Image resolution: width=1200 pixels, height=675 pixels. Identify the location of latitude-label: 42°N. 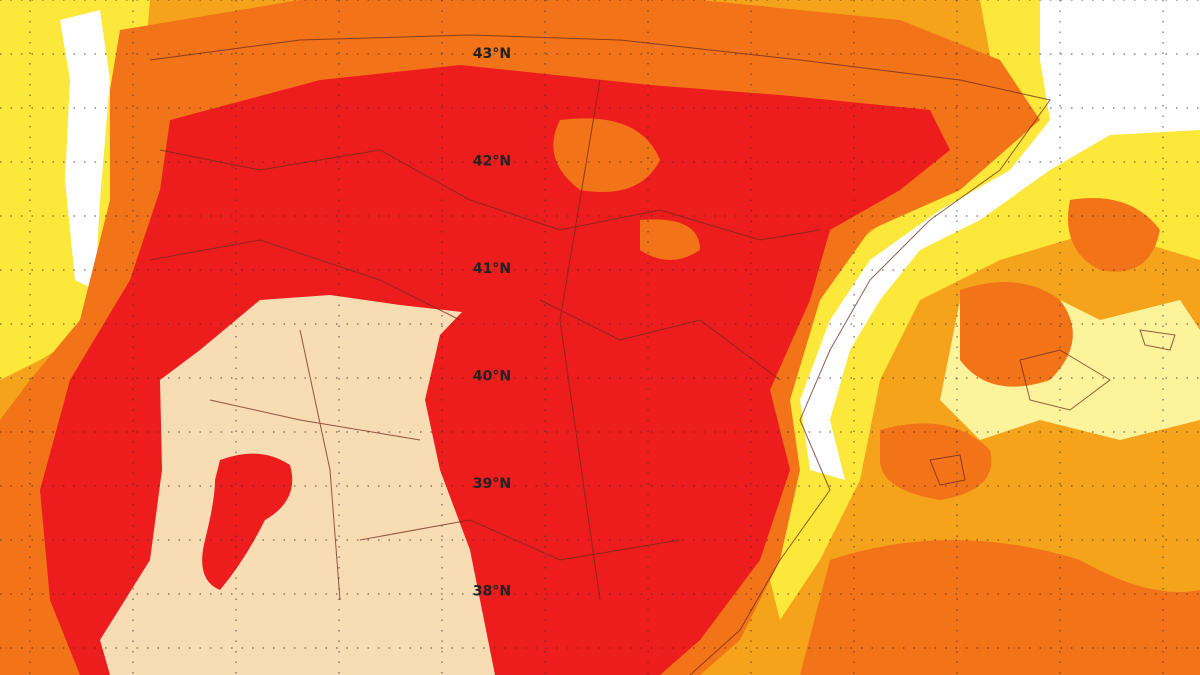
(492, 162).